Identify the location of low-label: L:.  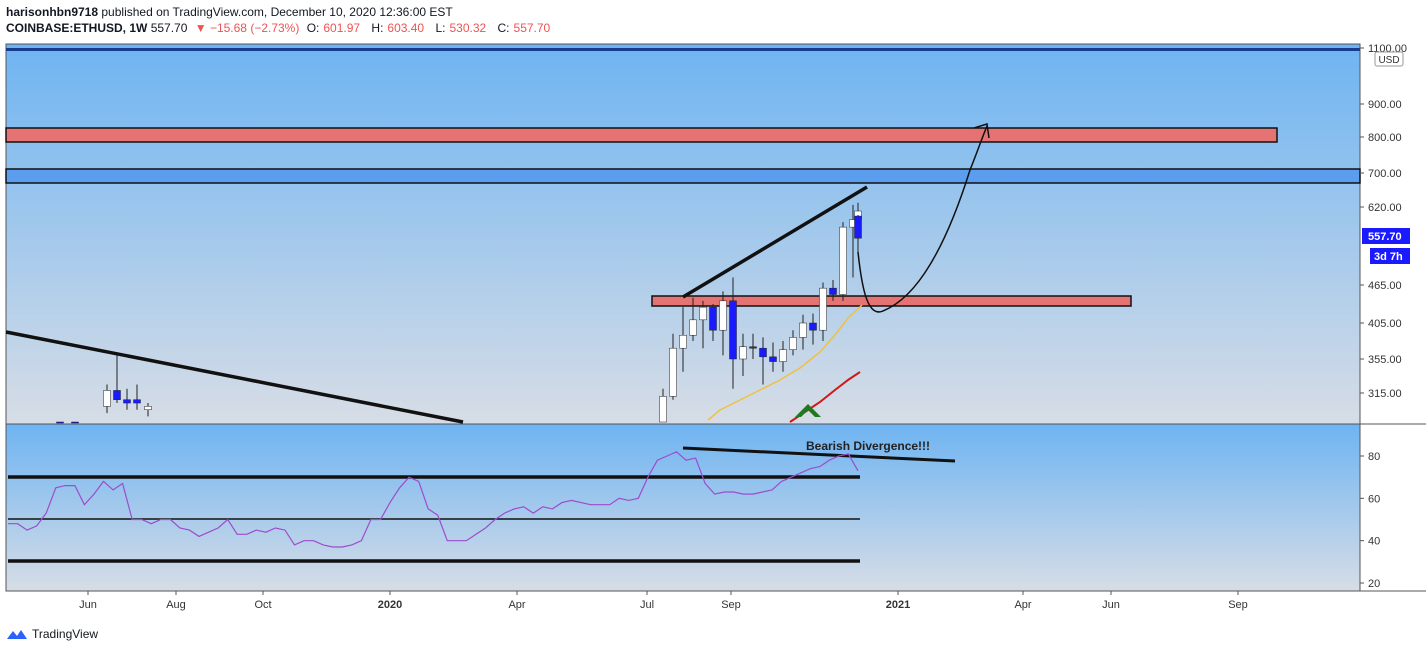
(440, 28).